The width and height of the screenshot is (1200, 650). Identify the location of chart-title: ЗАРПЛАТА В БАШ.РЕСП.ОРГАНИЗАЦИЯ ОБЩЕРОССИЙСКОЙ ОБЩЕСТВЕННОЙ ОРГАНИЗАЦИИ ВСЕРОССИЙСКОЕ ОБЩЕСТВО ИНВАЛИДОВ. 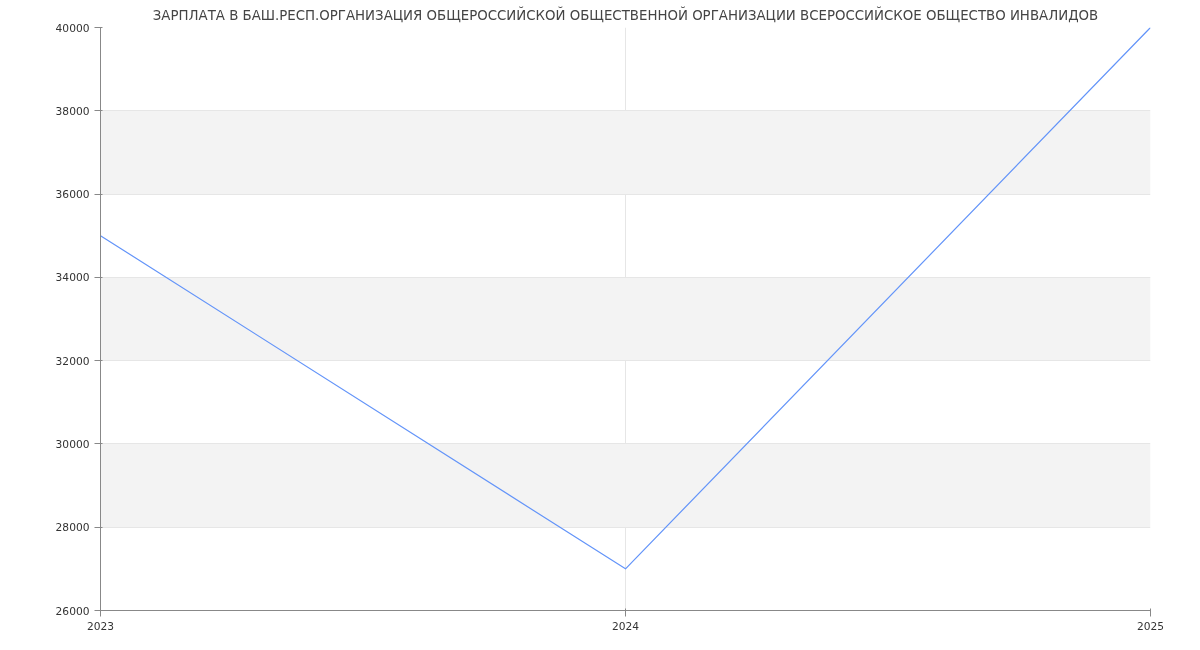
(625, 14).